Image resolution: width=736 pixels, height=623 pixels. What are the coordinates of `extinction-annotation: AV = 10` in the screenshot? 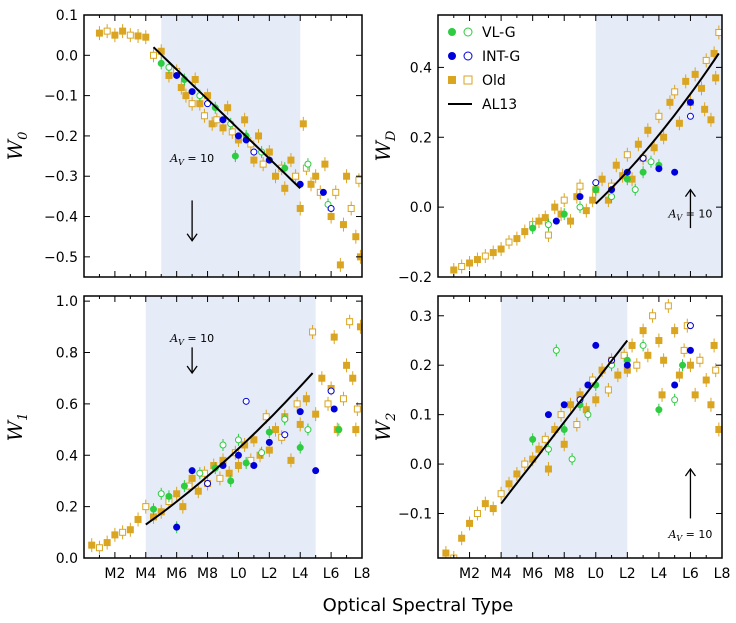 It's located at (689, 535).